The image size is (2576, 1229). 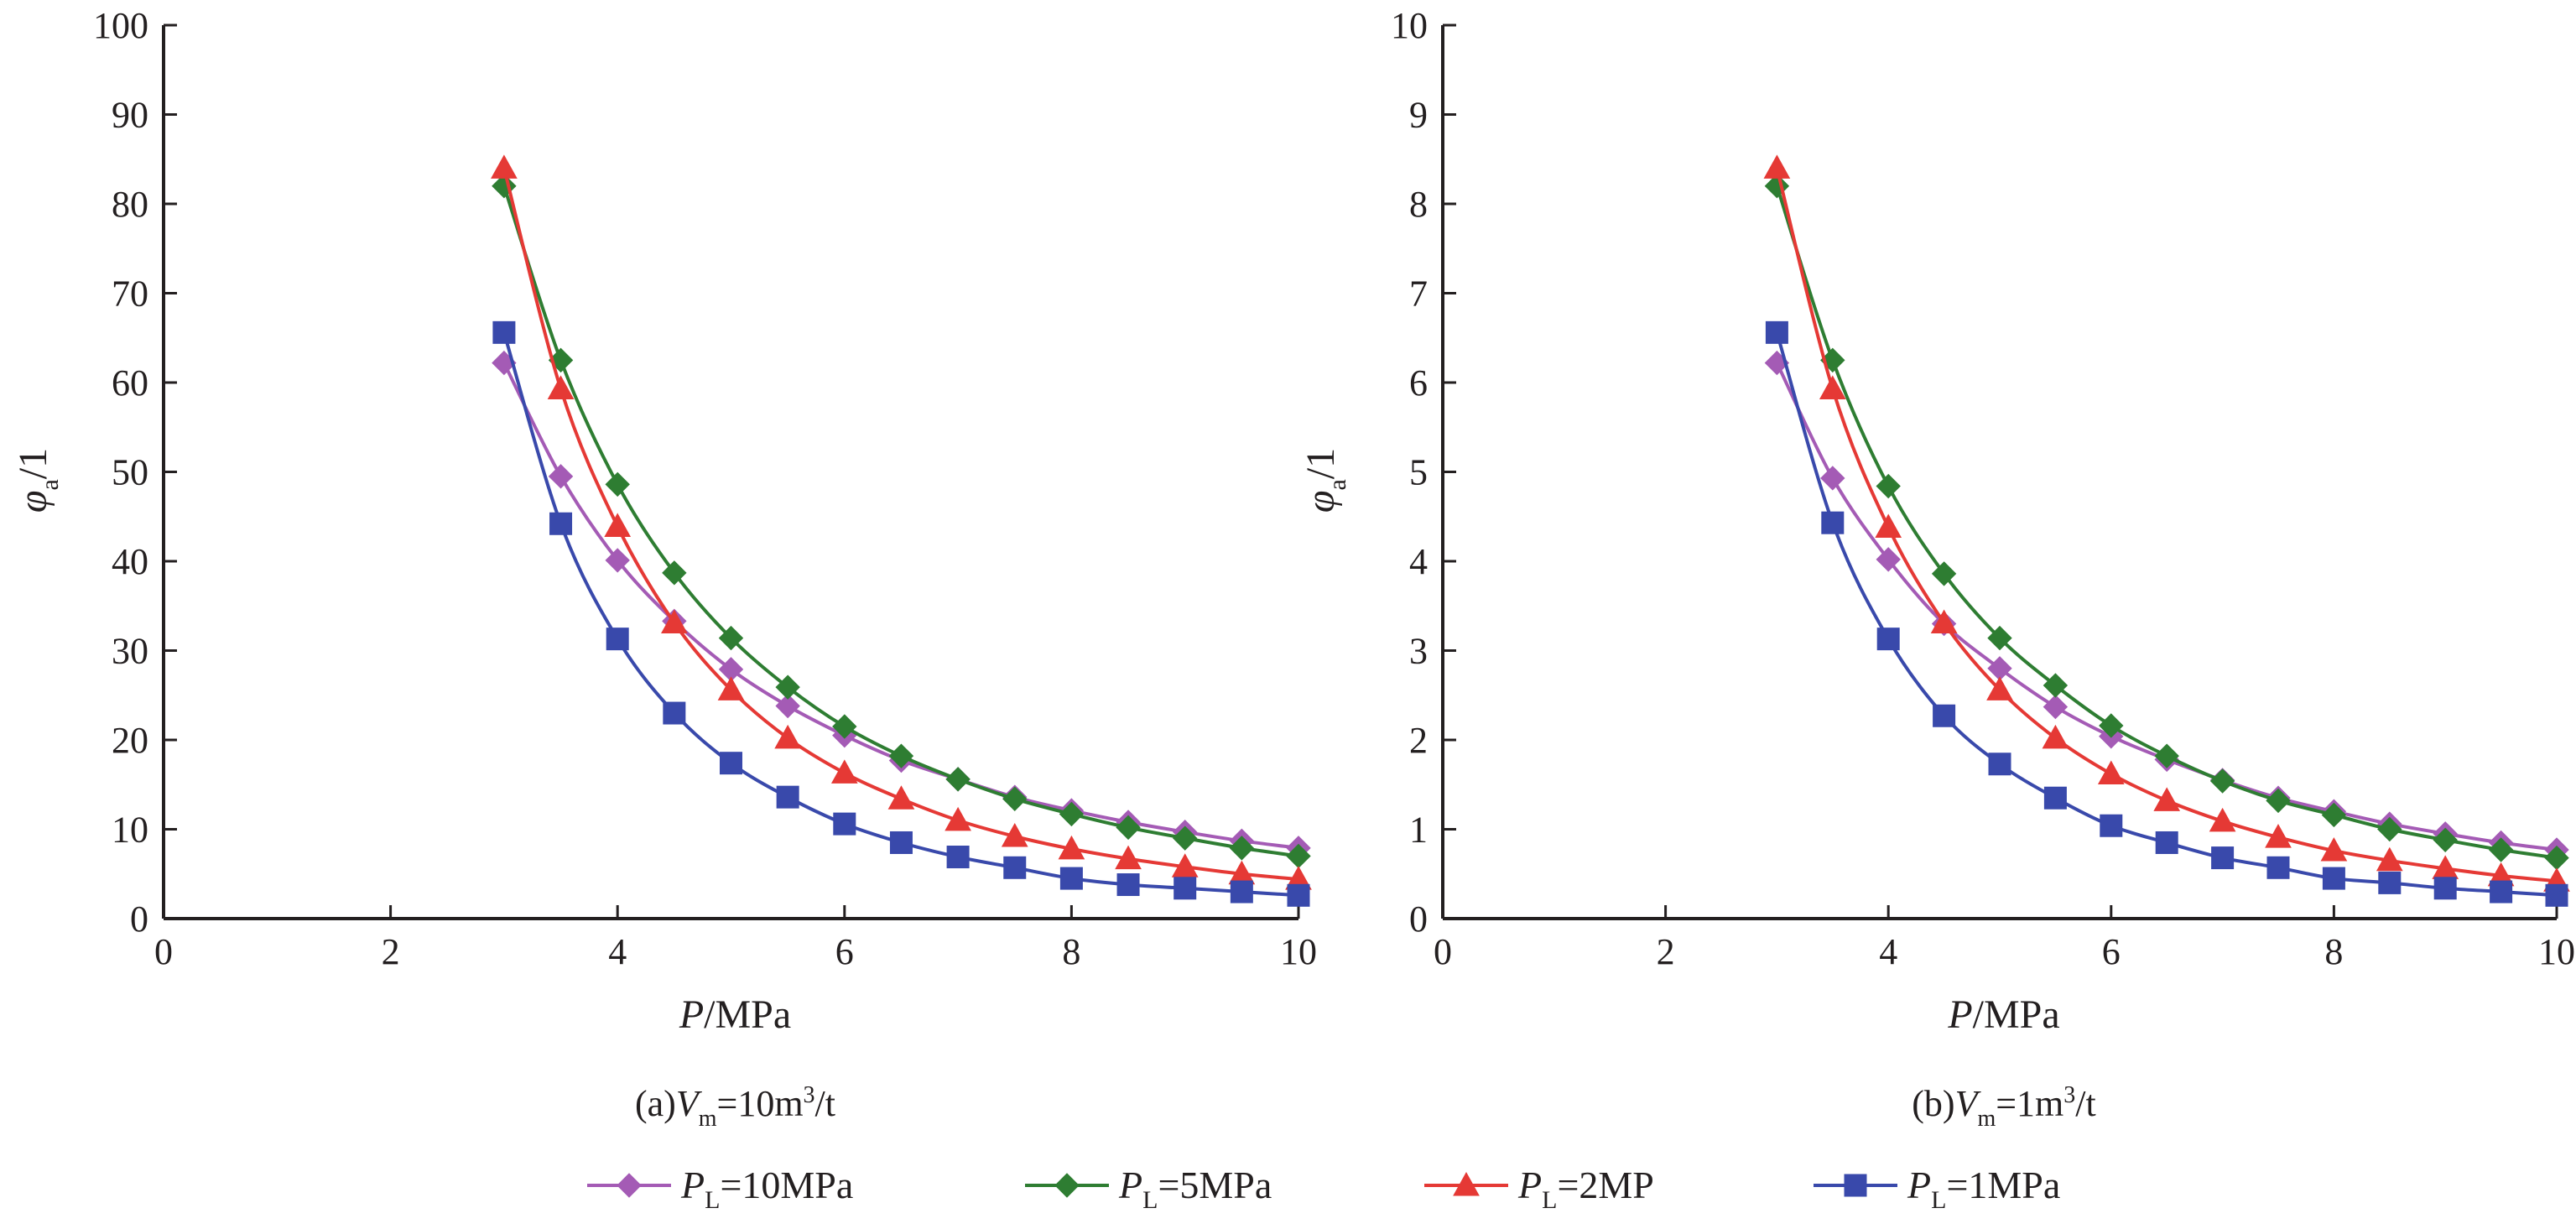 I want to click on y-tick-label: 30, so click(x=130, y=651).